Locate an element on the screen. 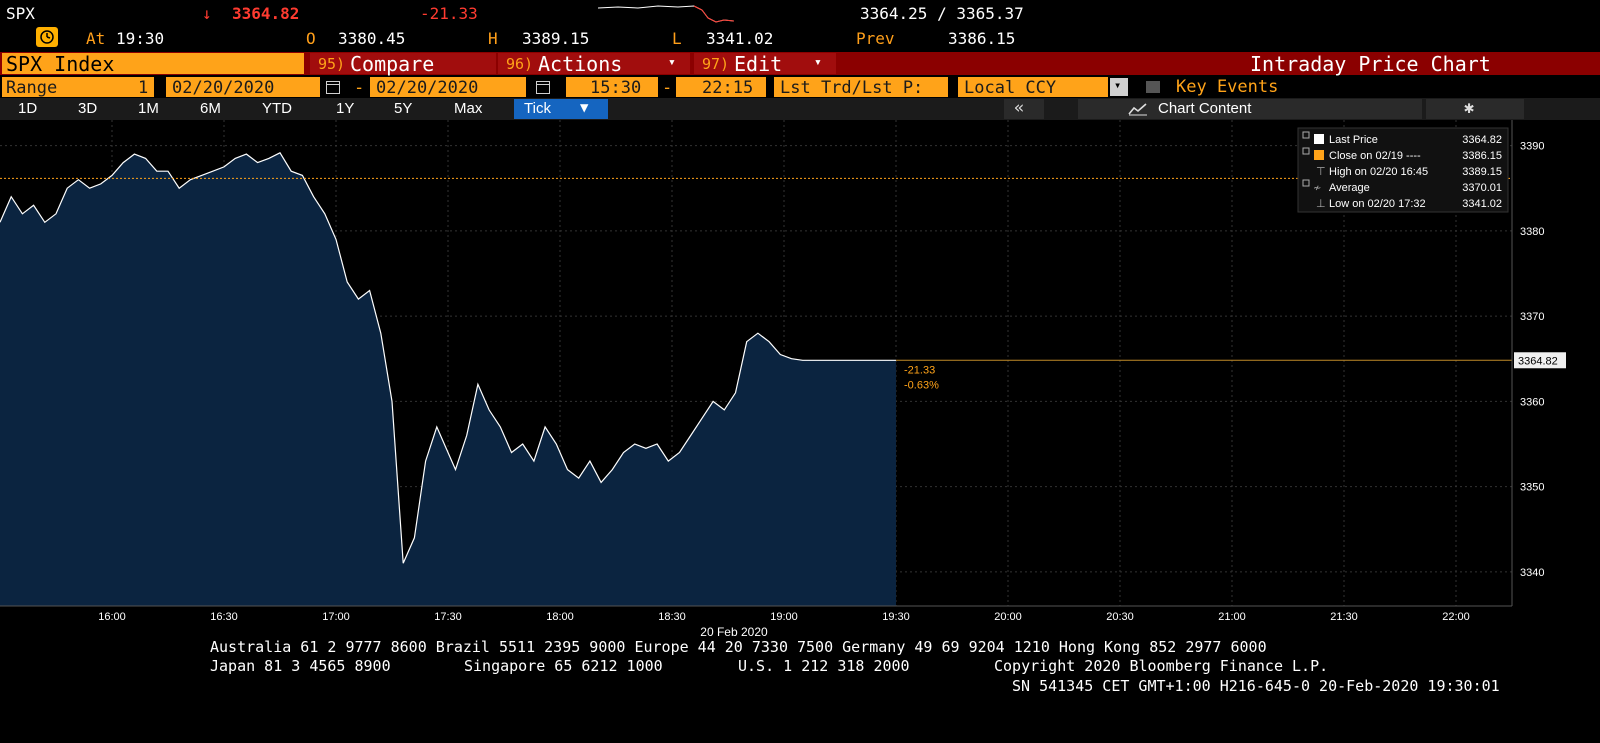 The image size is (1600, 743). low-value: 3341.02 is located at coordinates (740, 38).